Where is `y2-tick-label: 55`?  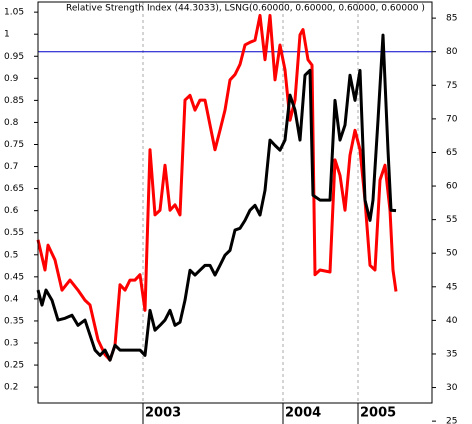
y2-tick-label: 55 is located at coordinates (451, 220).